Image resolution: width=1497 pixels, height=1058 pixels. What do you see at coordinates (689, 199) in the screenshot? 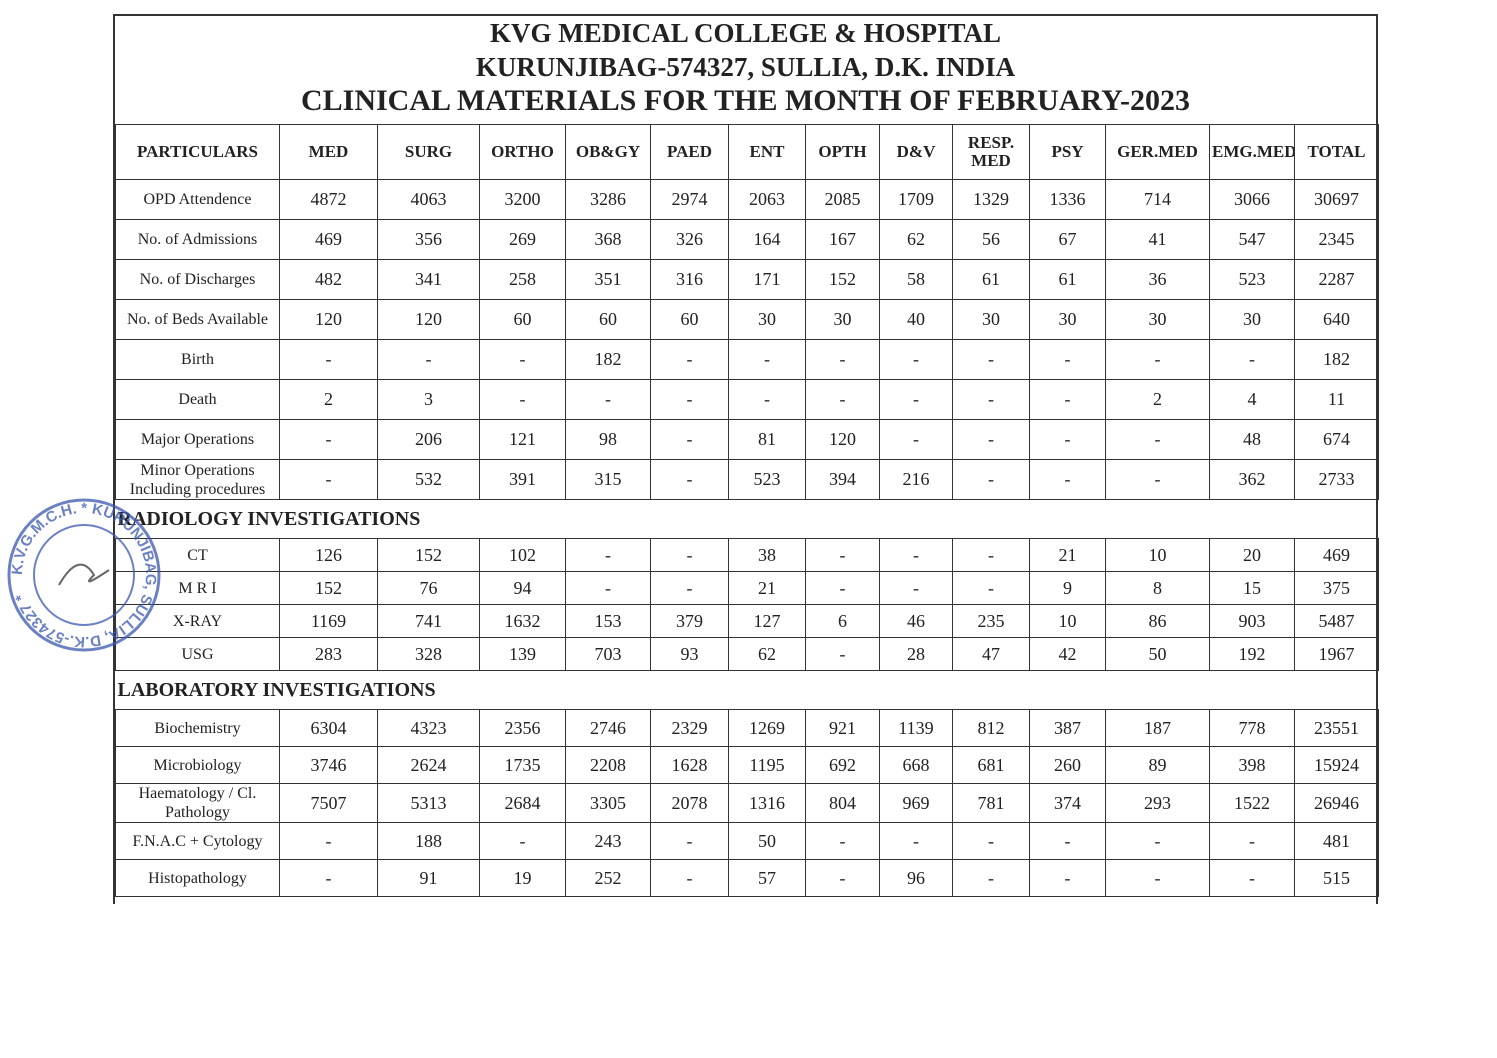
I see `cell: 2974` at bounding box center [689, 199].